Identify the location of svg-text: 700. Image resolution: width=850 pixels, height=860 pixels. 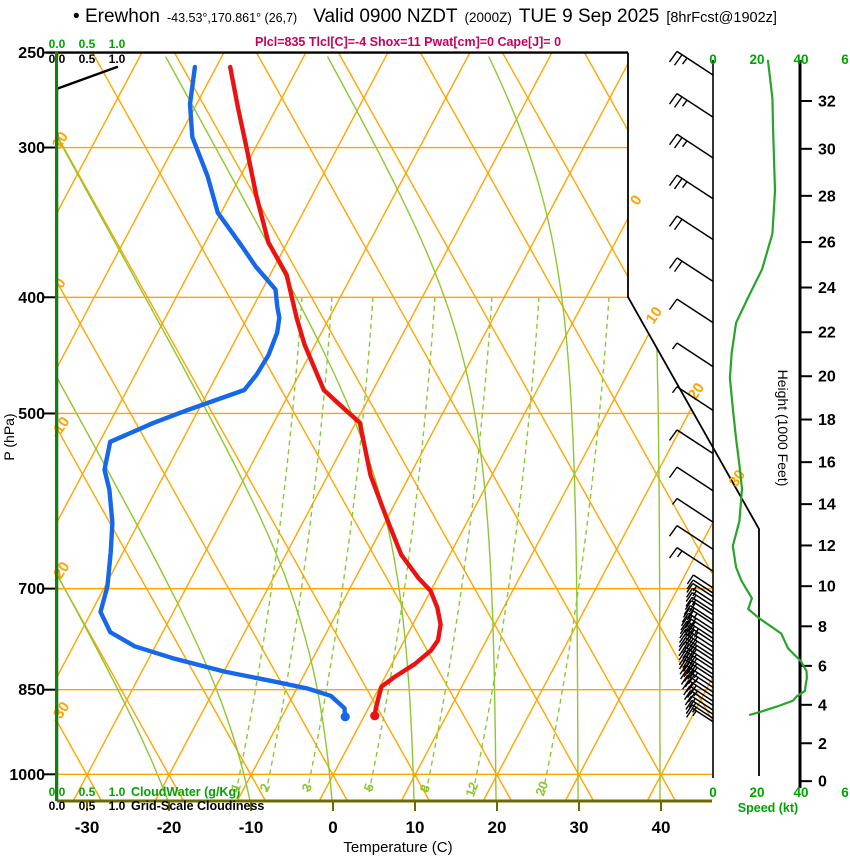
(31, 589).